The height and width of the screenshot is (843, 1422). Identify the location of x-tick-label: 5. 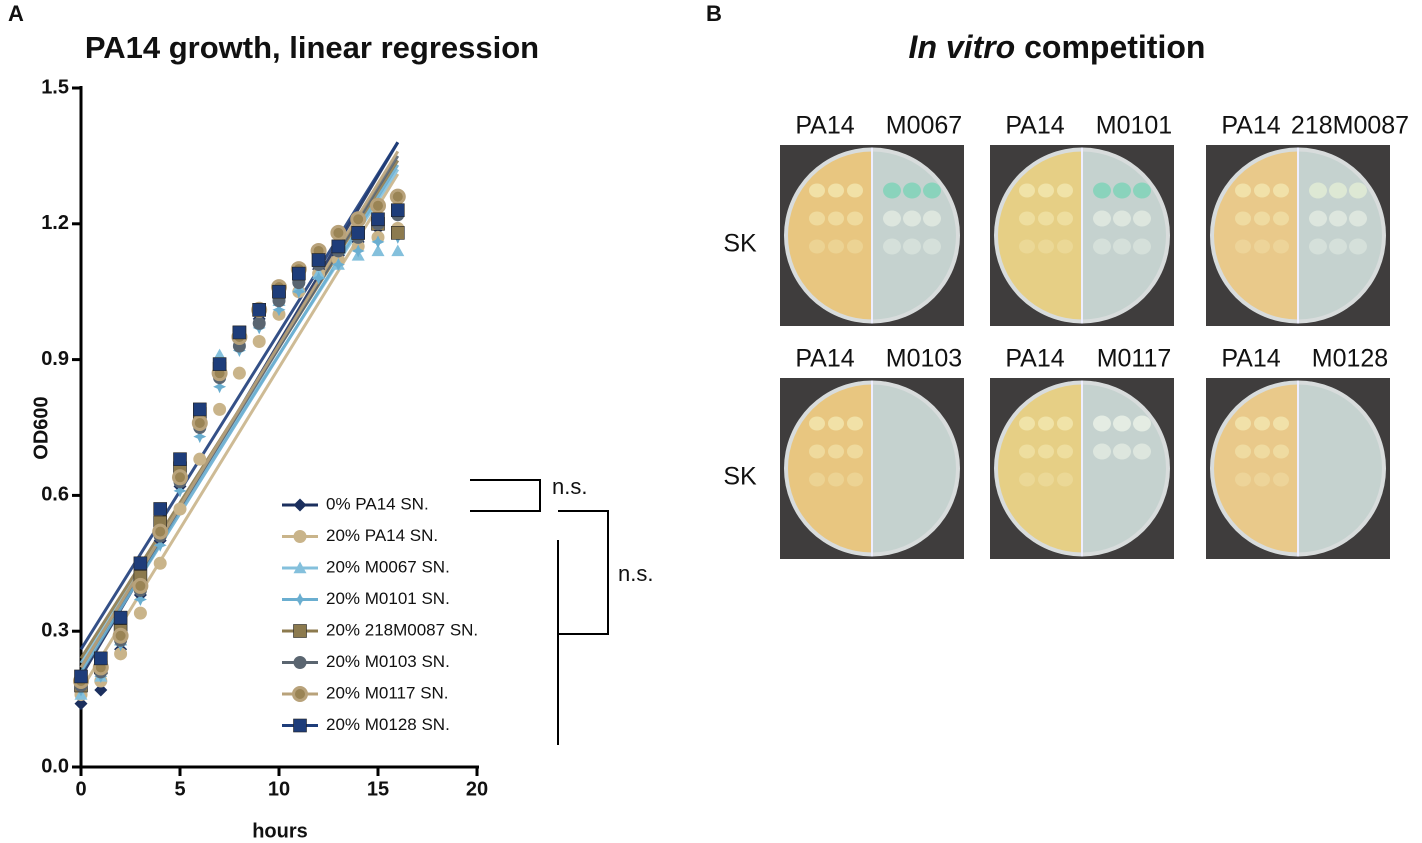
(179, 789).